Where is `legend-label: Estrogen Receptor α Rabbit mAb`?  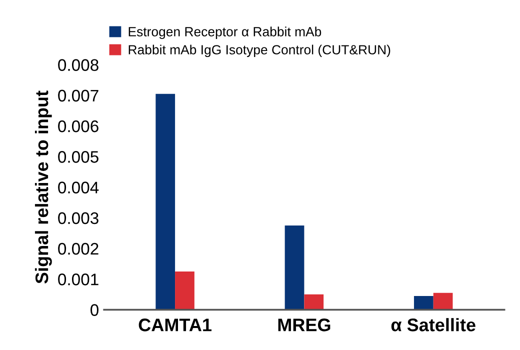 legend-label: Estrogen Receptor α Rabbit mAb is located at coordinates (225, 32).